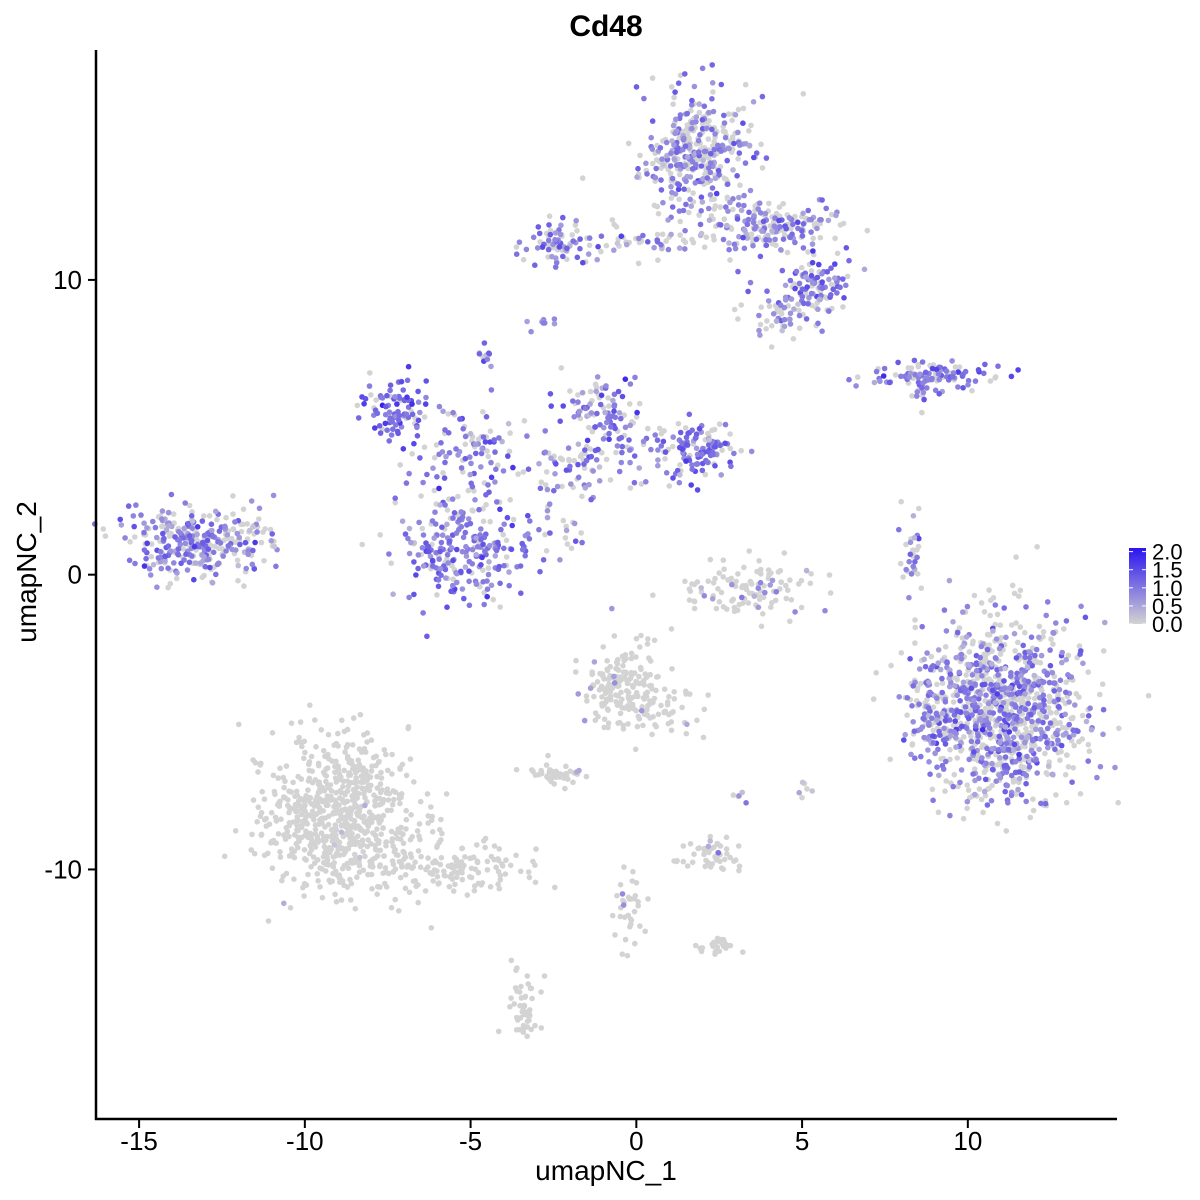  What do you see at coordinates (1167, 552) in the screenshot?
I see `colorbar-label: 2.0` at bounding box center [1167, 552].